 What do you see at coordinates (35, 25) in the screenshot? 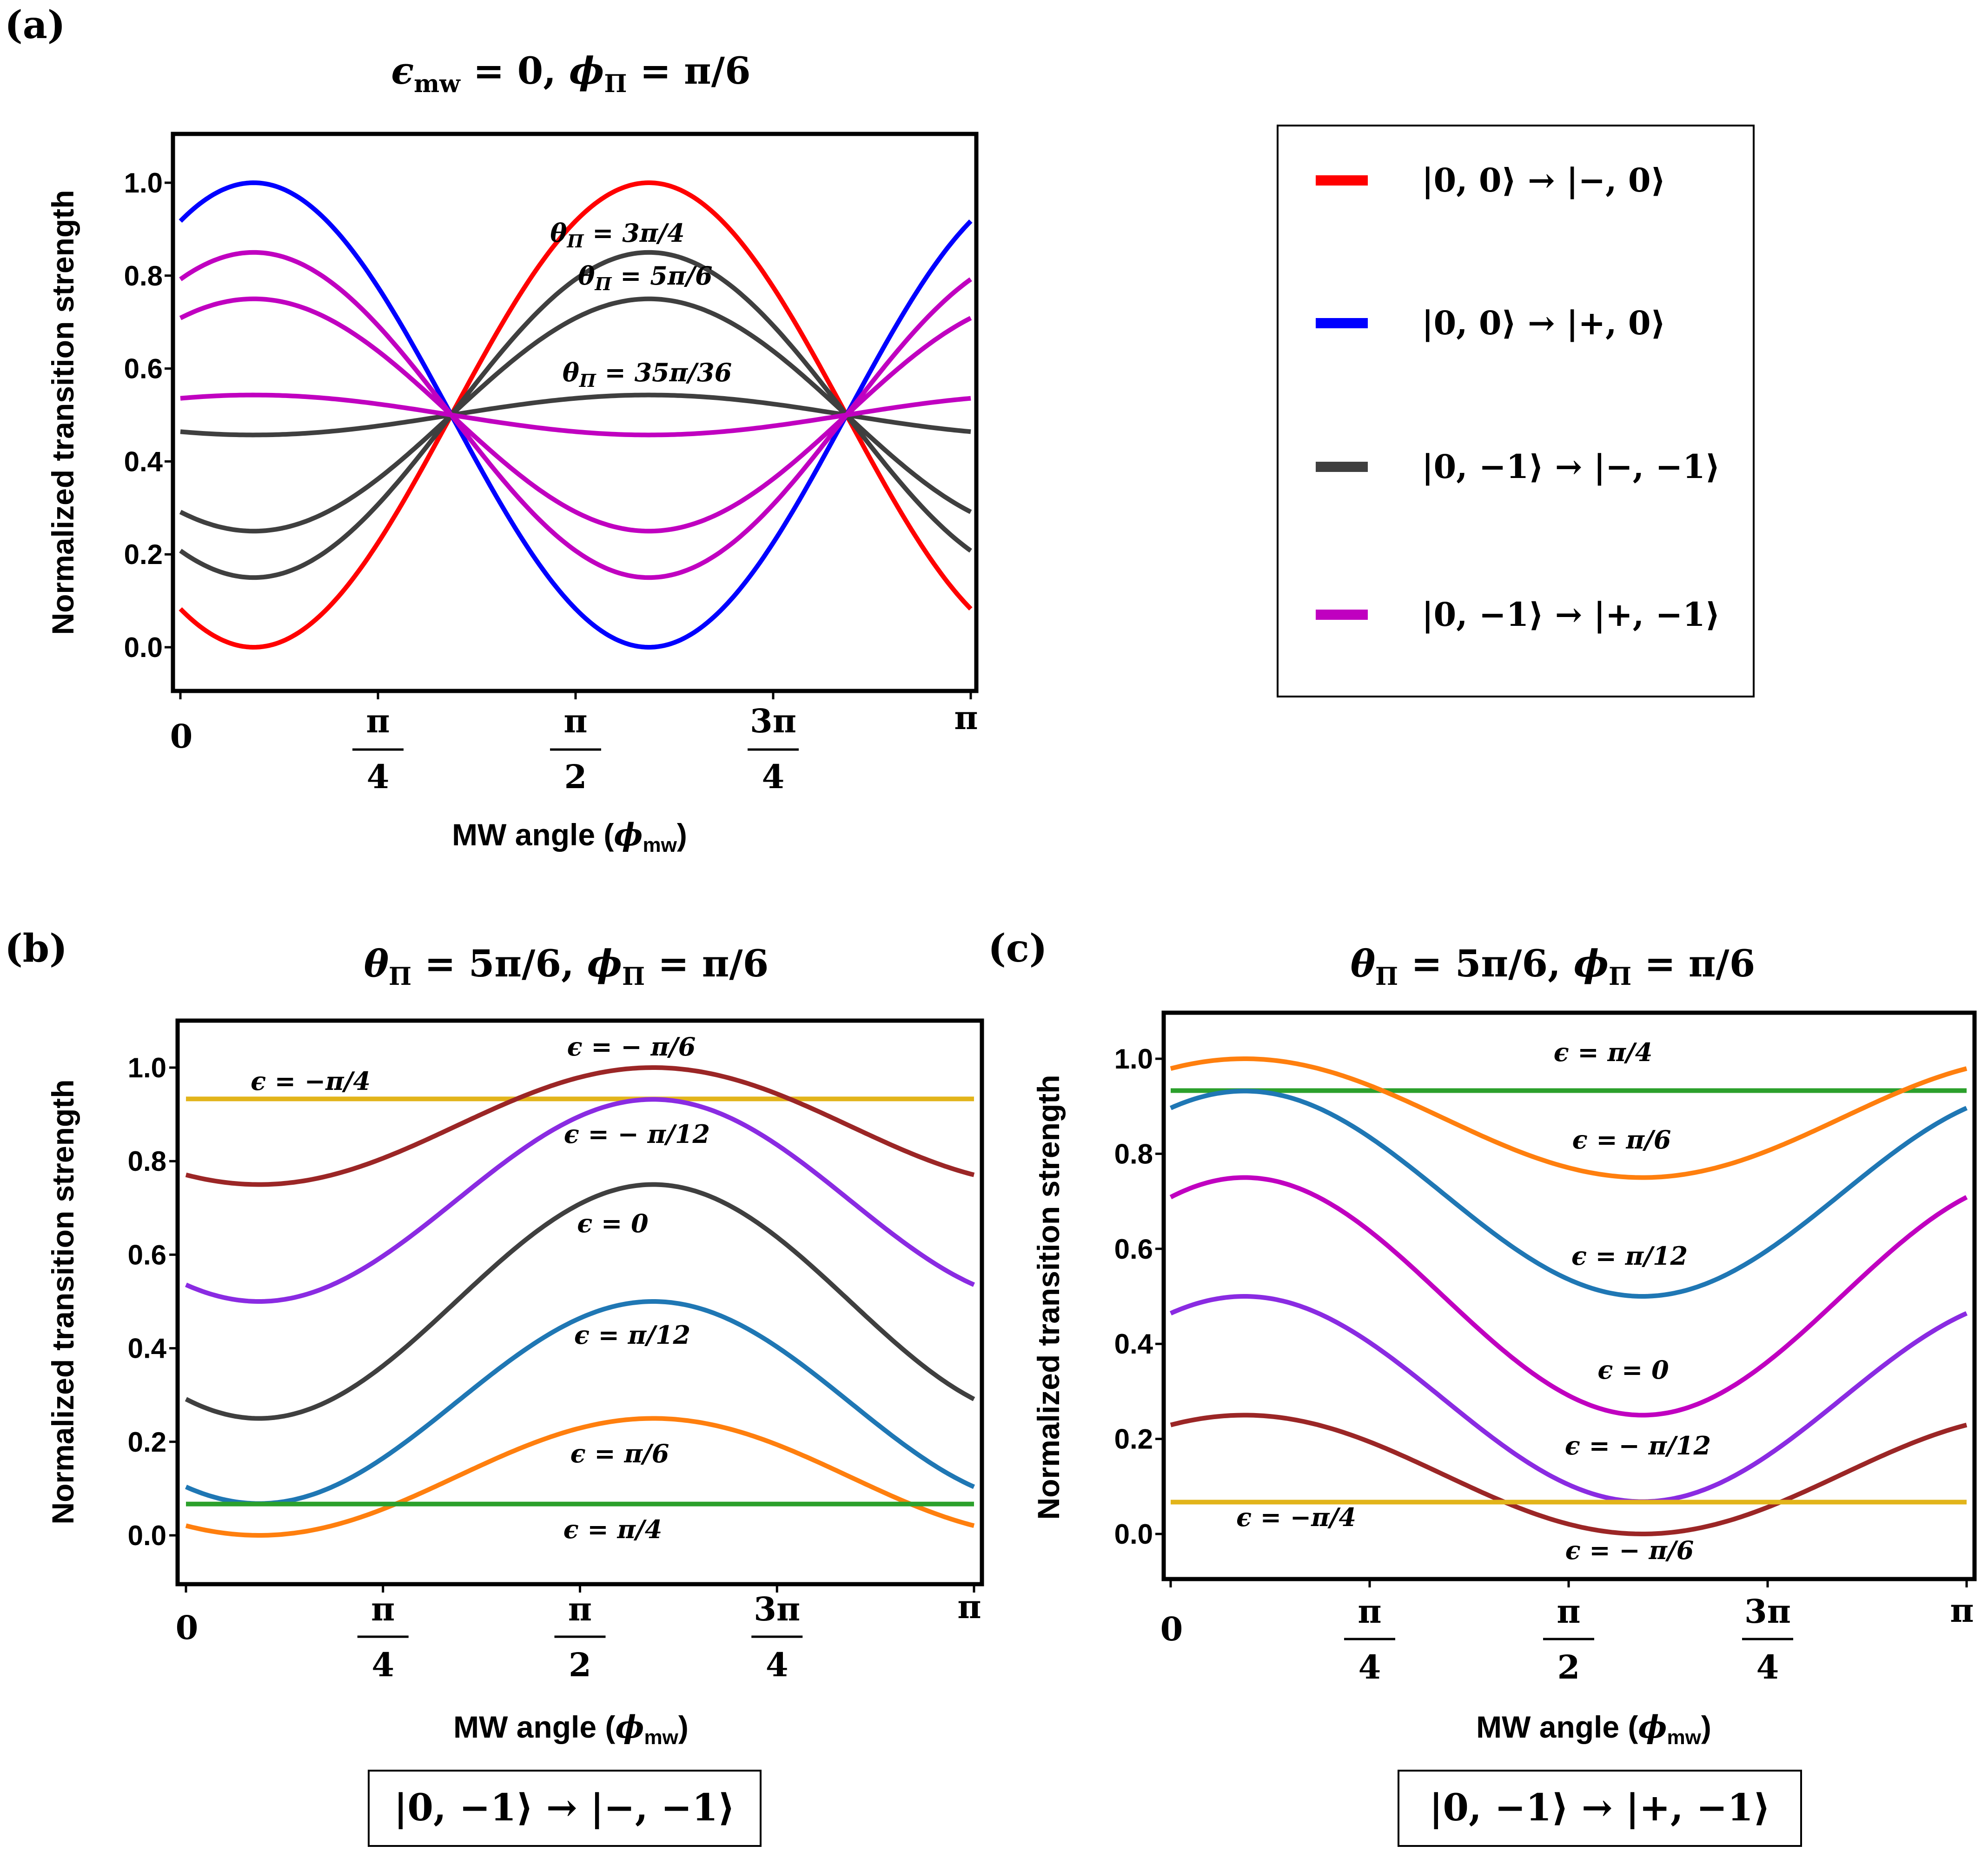
I see `panel-letter-a: (a)` at bounding box center [35, 25].